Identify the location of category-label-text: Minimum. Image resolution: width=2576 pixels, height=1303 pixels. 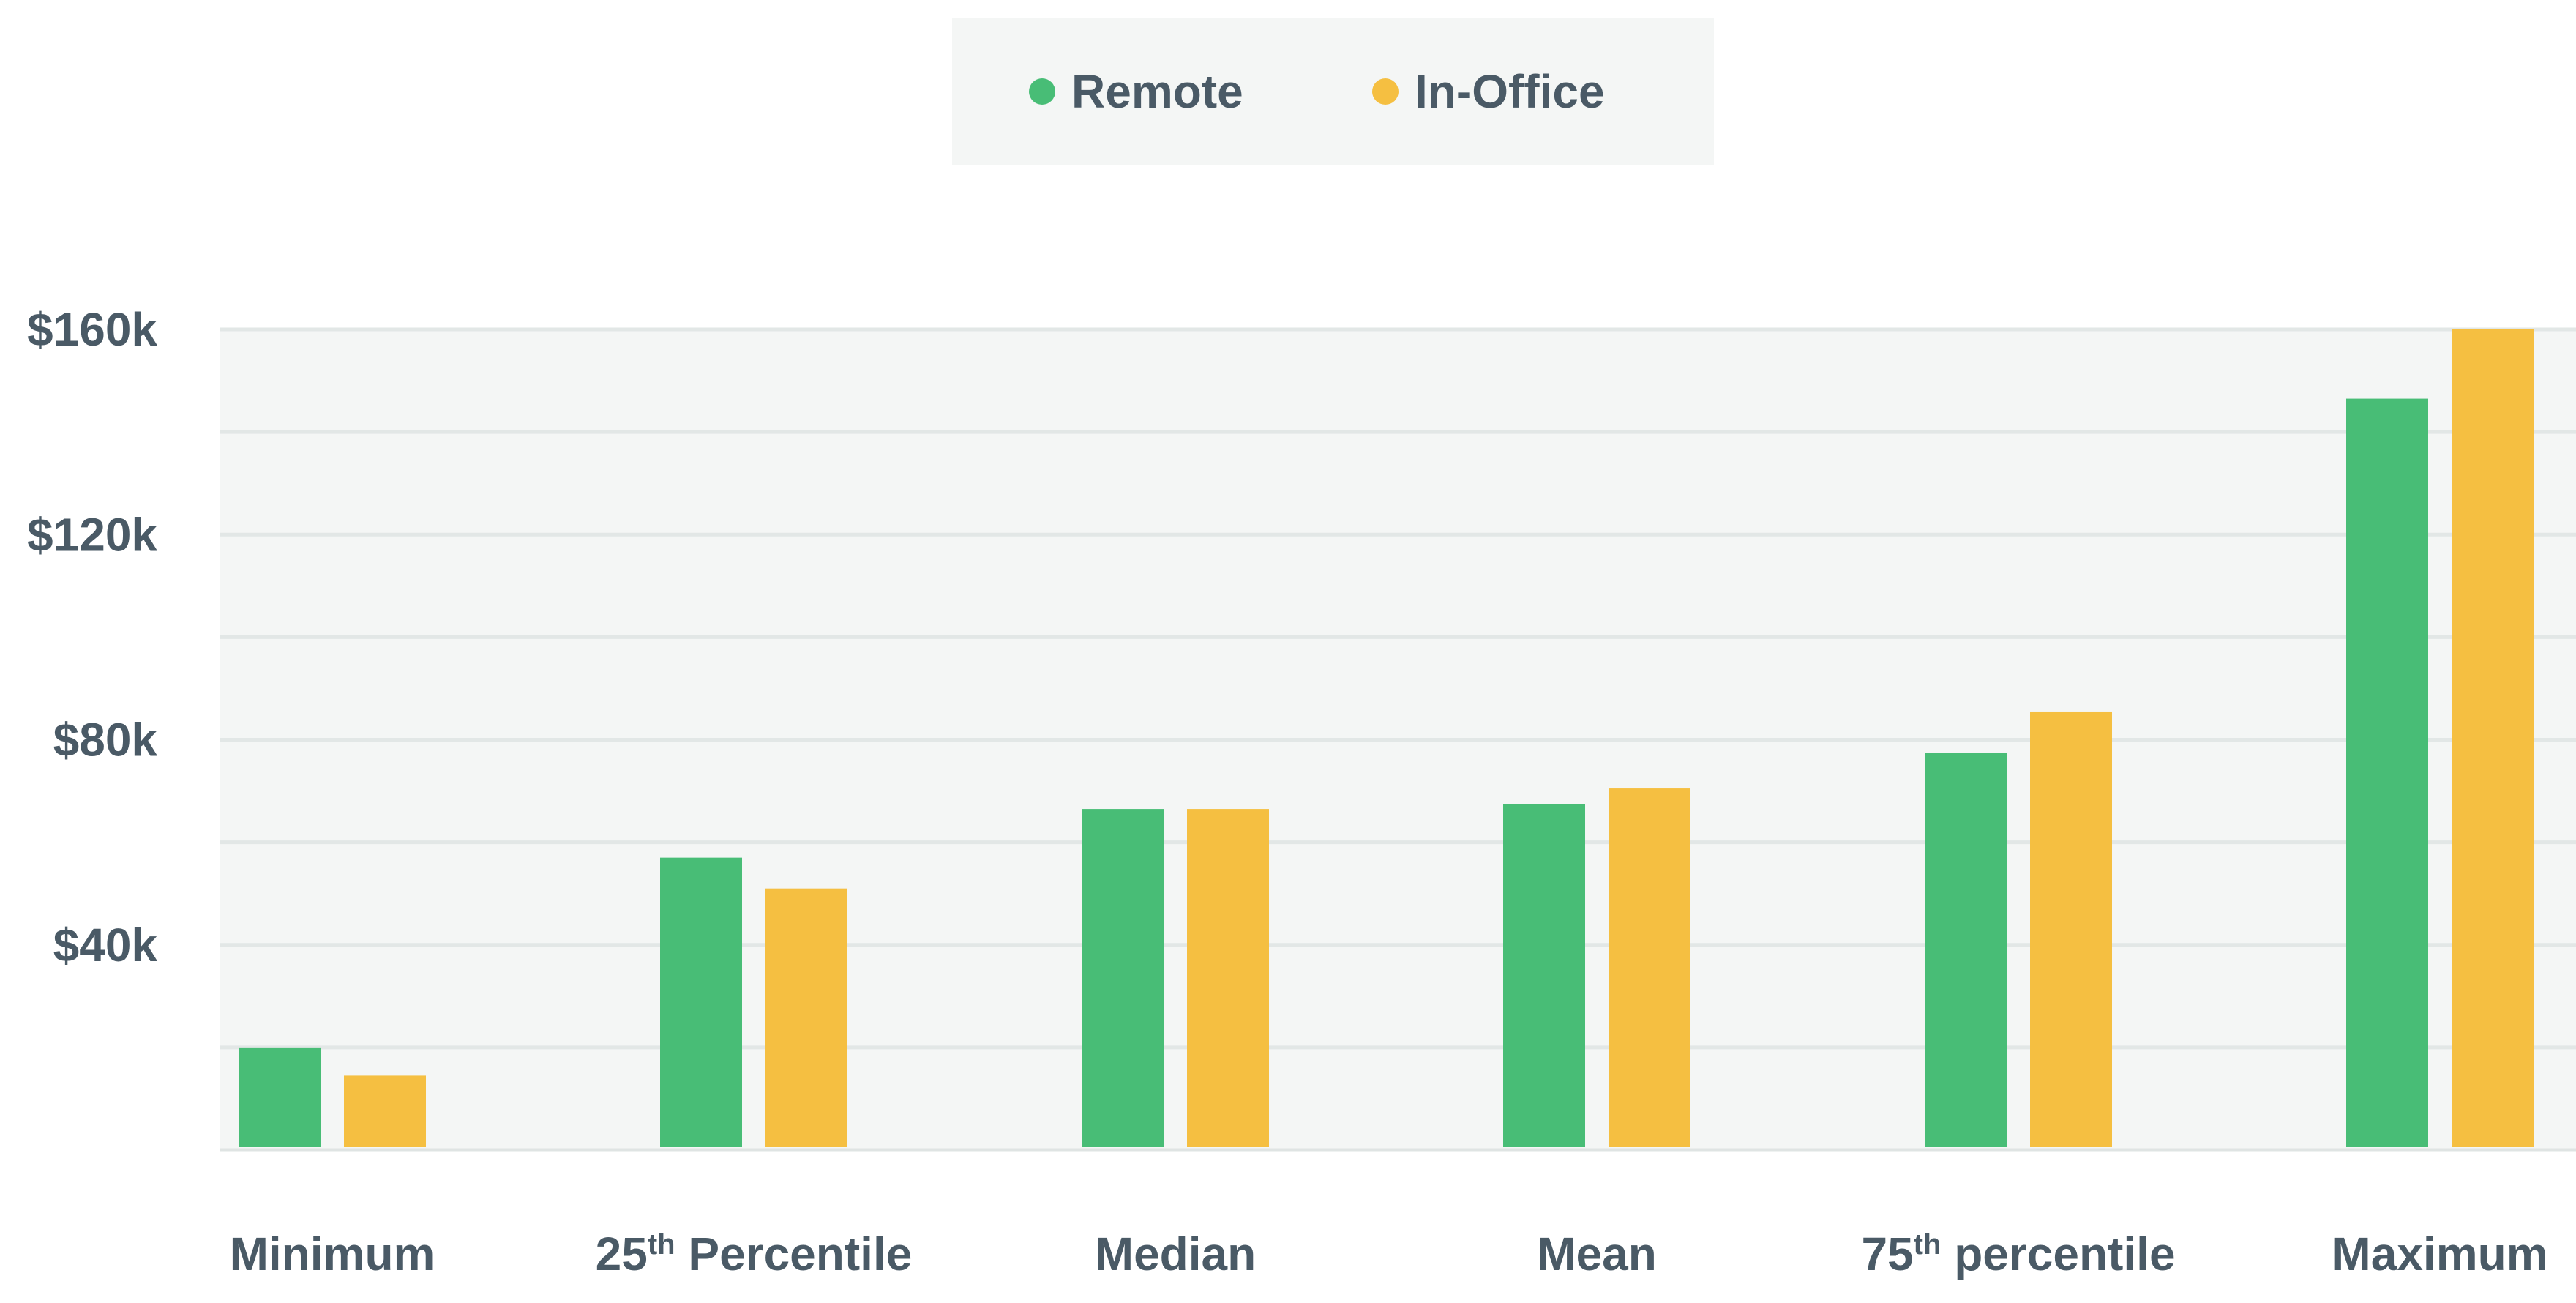
(332, 1254).